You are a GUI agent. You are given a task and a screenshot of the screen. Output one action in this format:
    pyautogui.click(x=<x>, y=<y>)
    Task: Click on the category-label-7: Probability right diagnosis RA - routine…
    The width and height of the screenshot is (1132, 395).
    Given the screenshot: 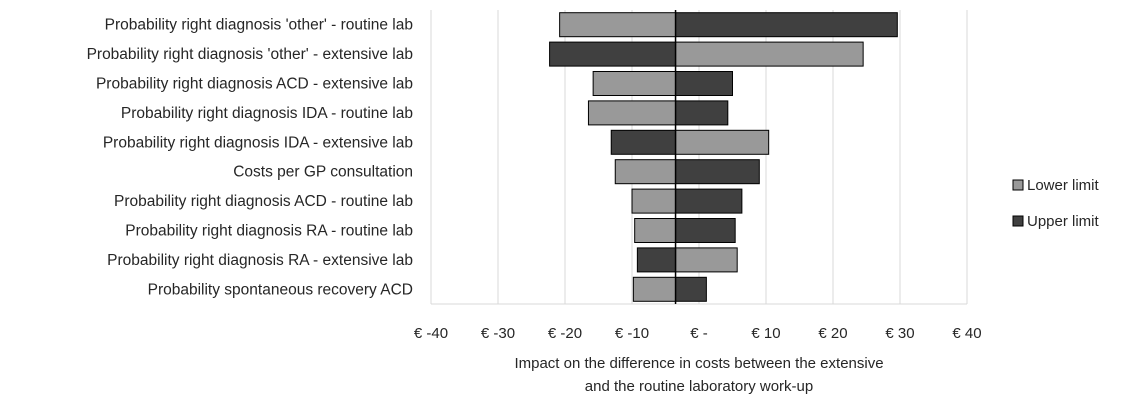 What is the action you would take?
    pyautogui.click(x=269, y=231)
    